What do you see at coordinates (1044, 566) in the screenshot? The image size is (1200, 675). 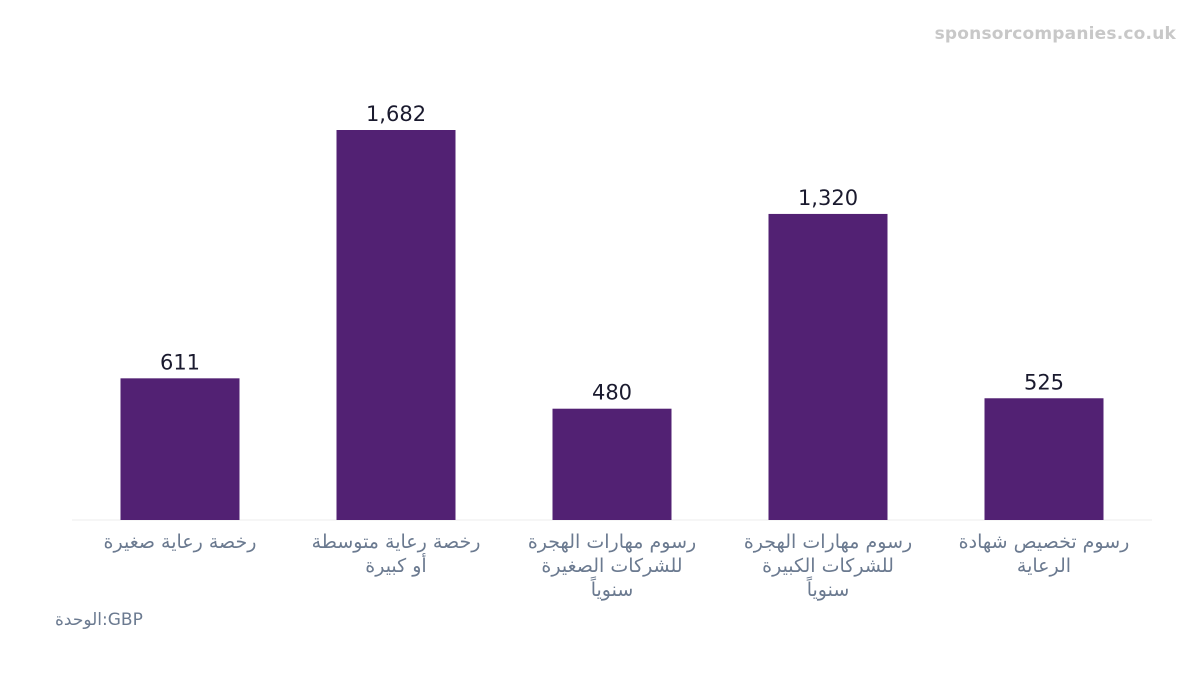 I see `category-label-5-line-2: الرعاية` at bounding box center [1044, 566].